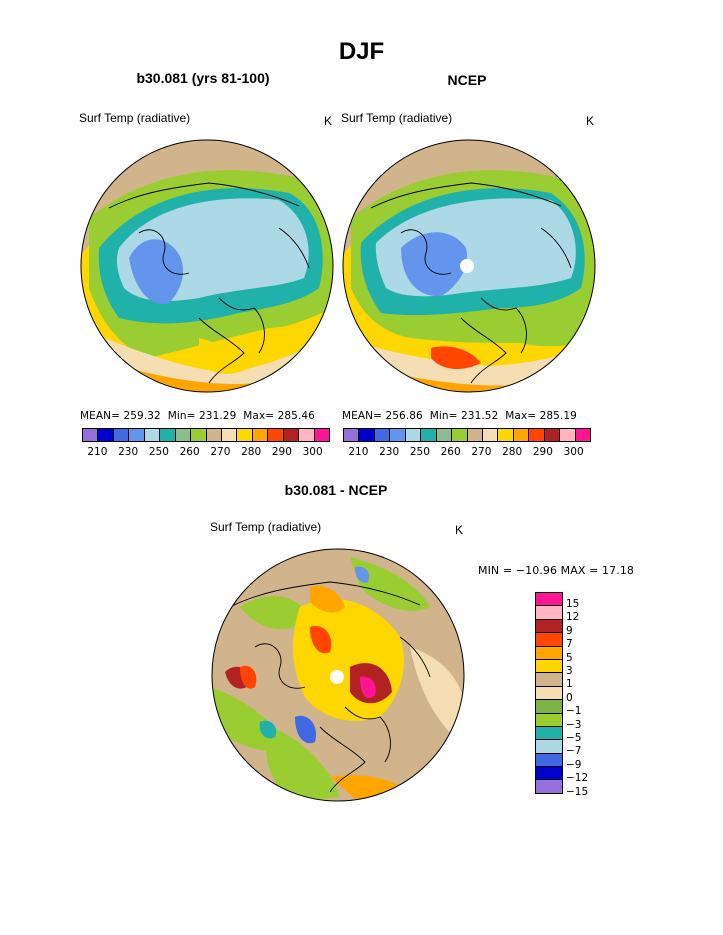  Describe the element at coordinates (266, 527) in the screenshot. I see `diff-variable: Surf Temp (radiative)` at that location.